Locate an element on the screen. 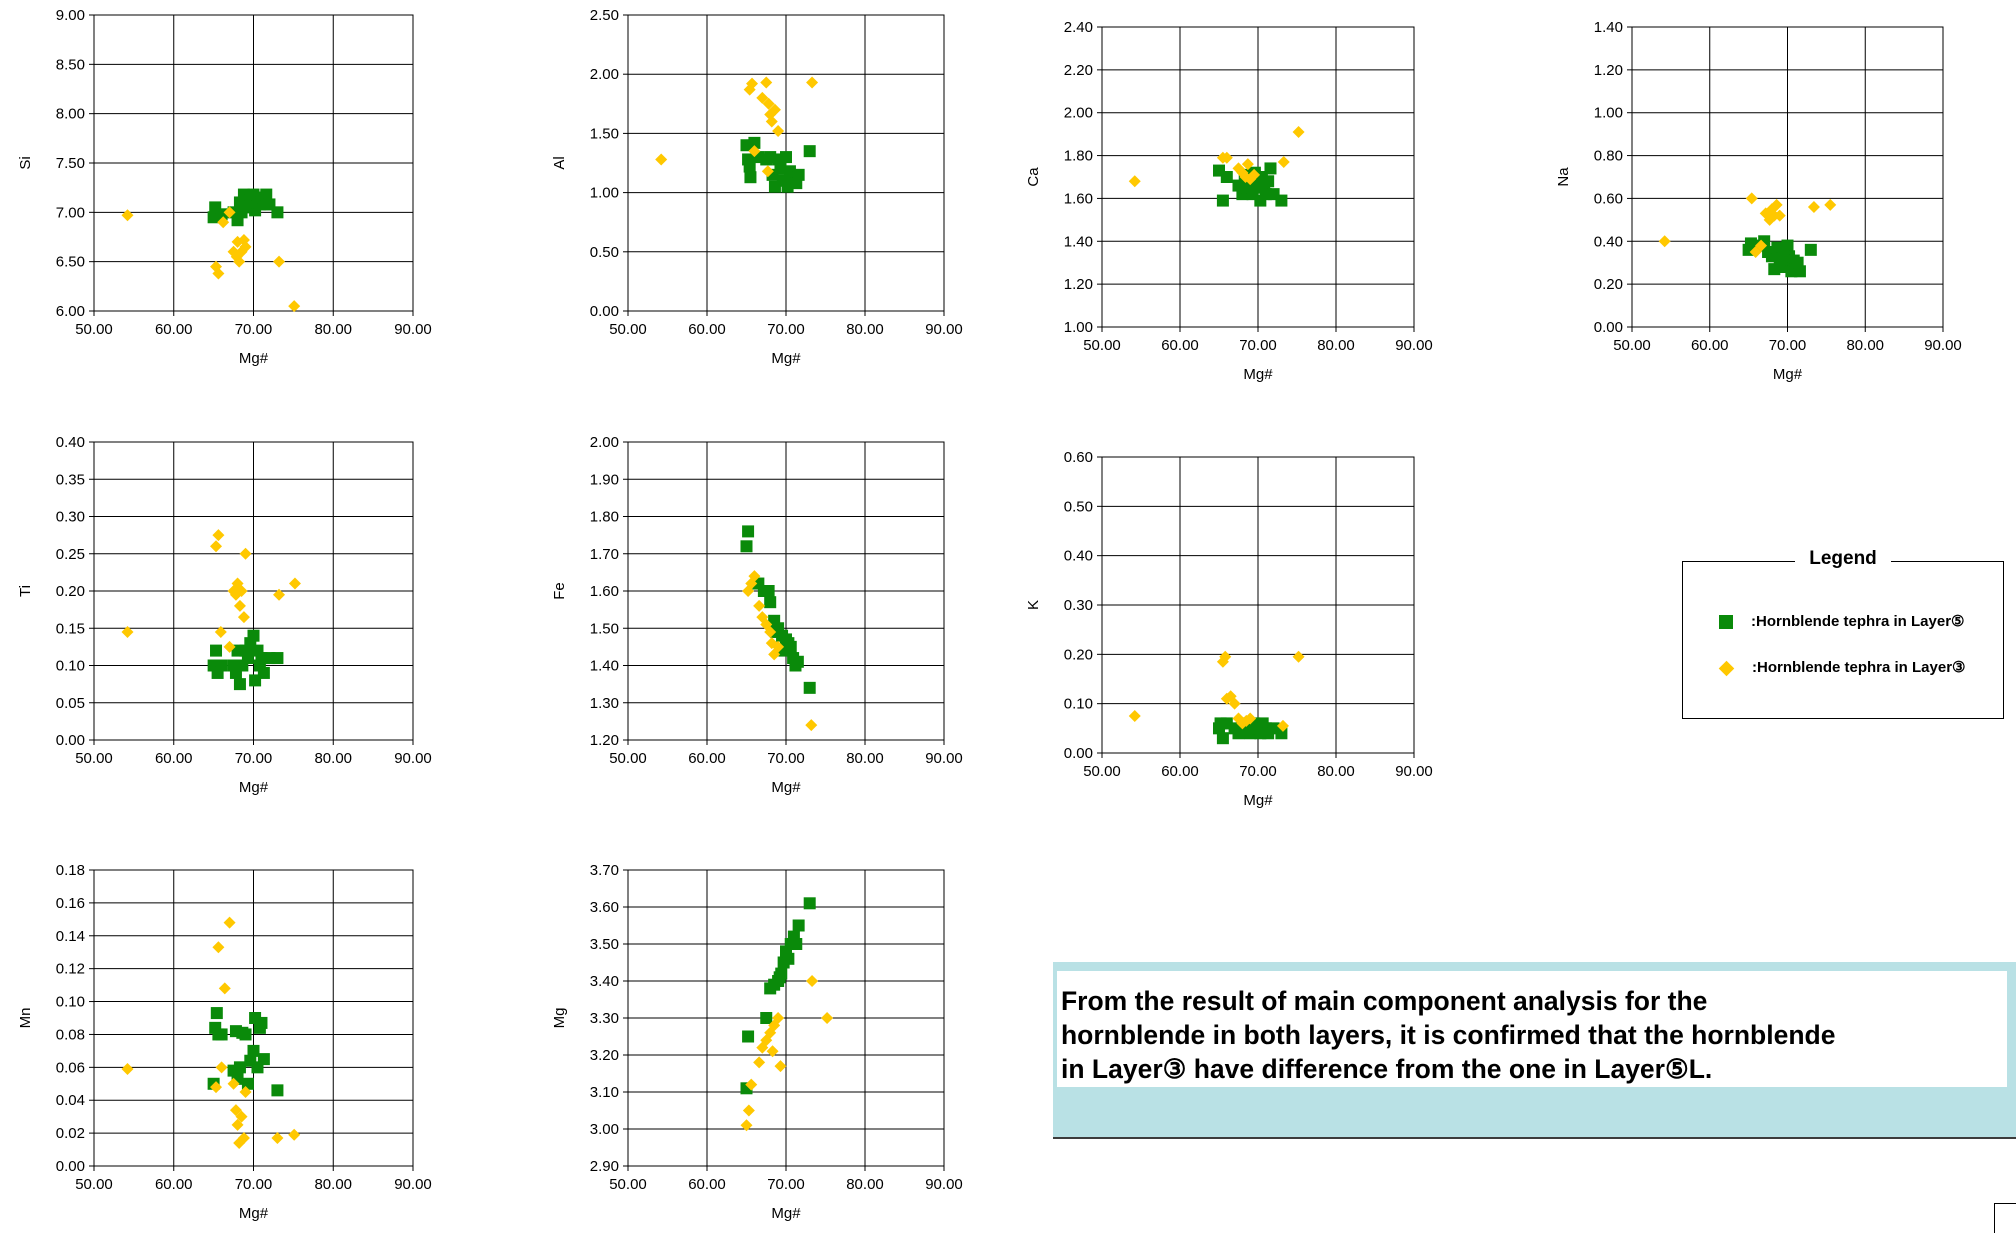 The image size is (2016, 1233). y-tick-label: 2.20 is located at coordinates (1078, 70).